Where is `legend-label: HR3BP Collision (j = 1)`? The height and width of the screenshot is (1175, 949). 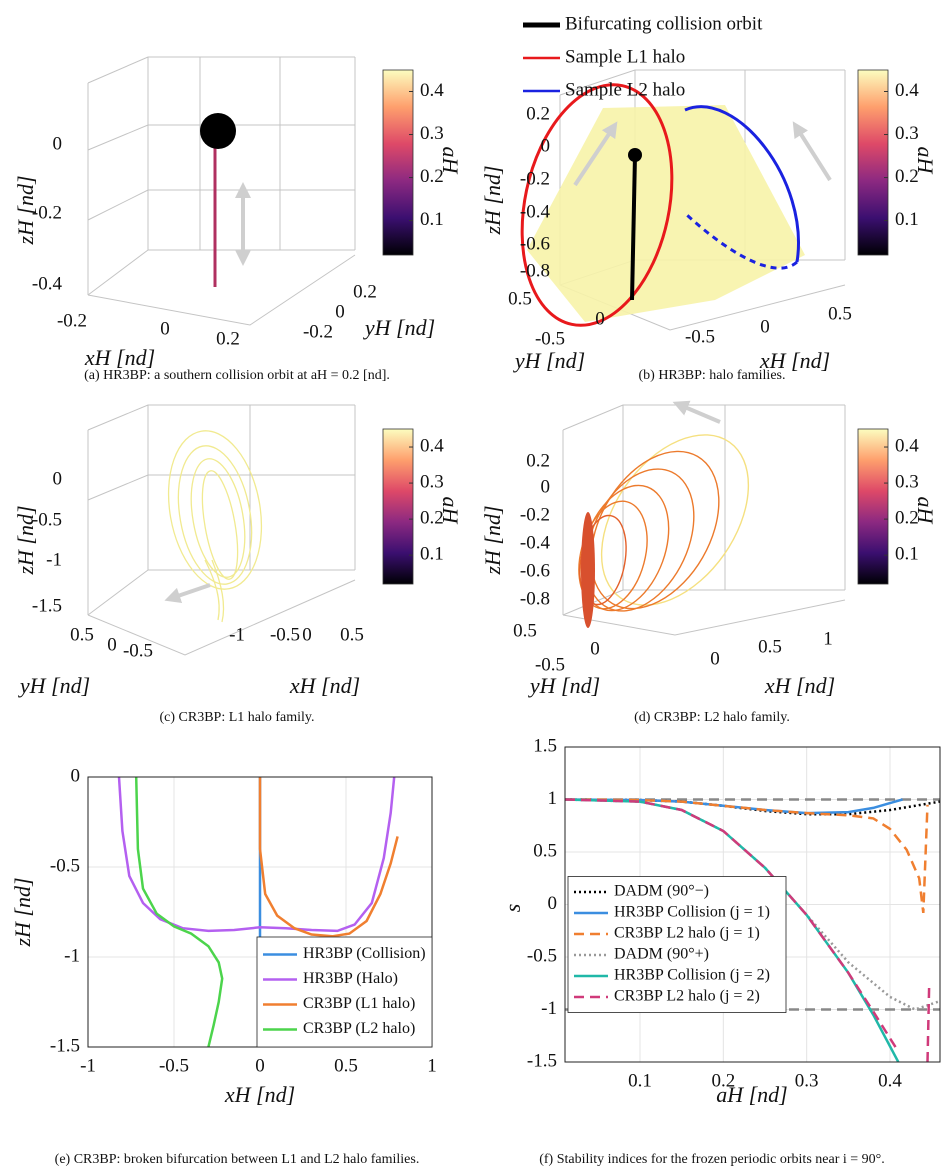 legend-label: HR3BP Collision (j = 1) is located at coordinates (692, 912).